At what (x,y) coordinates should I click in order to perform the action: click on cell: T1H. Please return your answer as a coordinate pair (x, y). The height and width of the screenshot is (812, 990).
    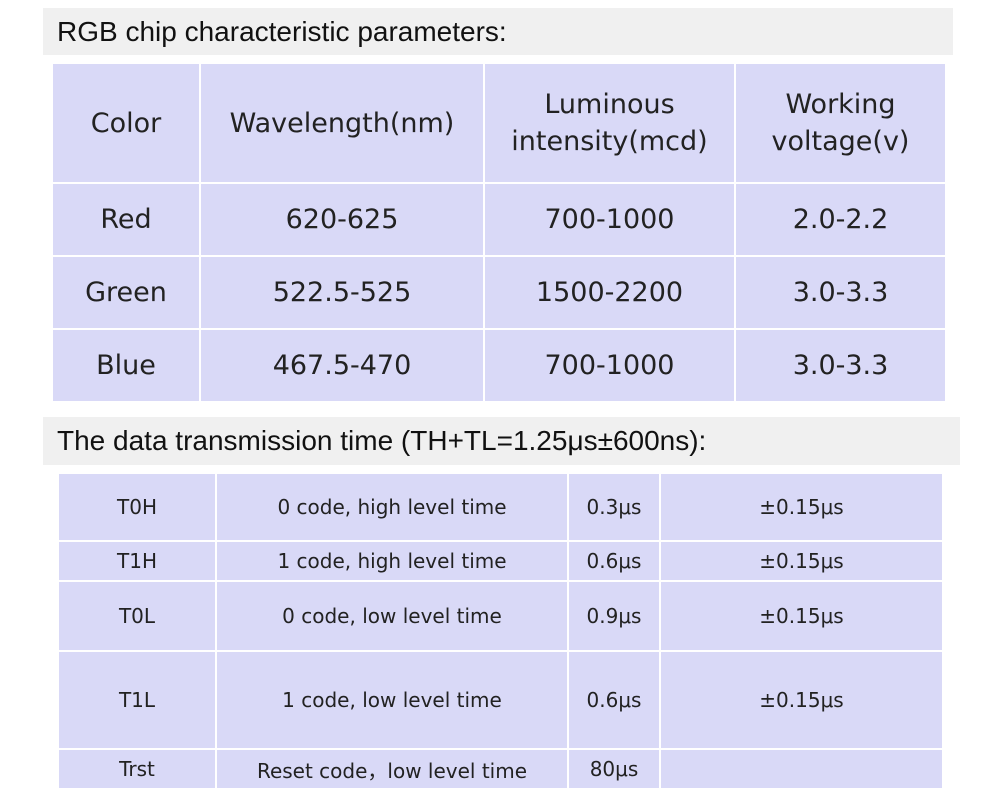
    Looking at the image, I should click on (137, 561).